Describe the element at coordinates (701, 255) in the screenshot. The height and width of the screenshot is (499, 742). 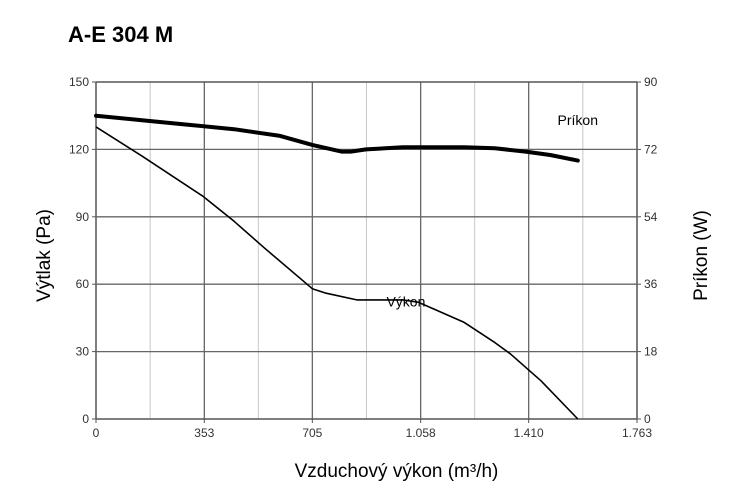
I see `y2-axis-label: Príkon (W)` at that location.